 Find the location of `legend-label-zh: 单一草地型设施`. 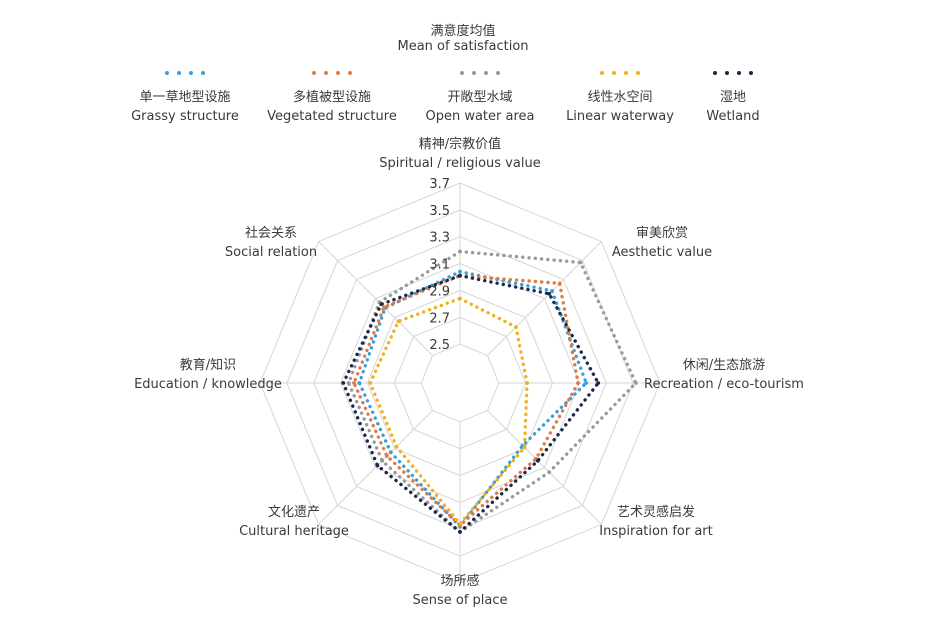

legend-label-zh: 单一草地型设施 is located at coordinates (185, 97).